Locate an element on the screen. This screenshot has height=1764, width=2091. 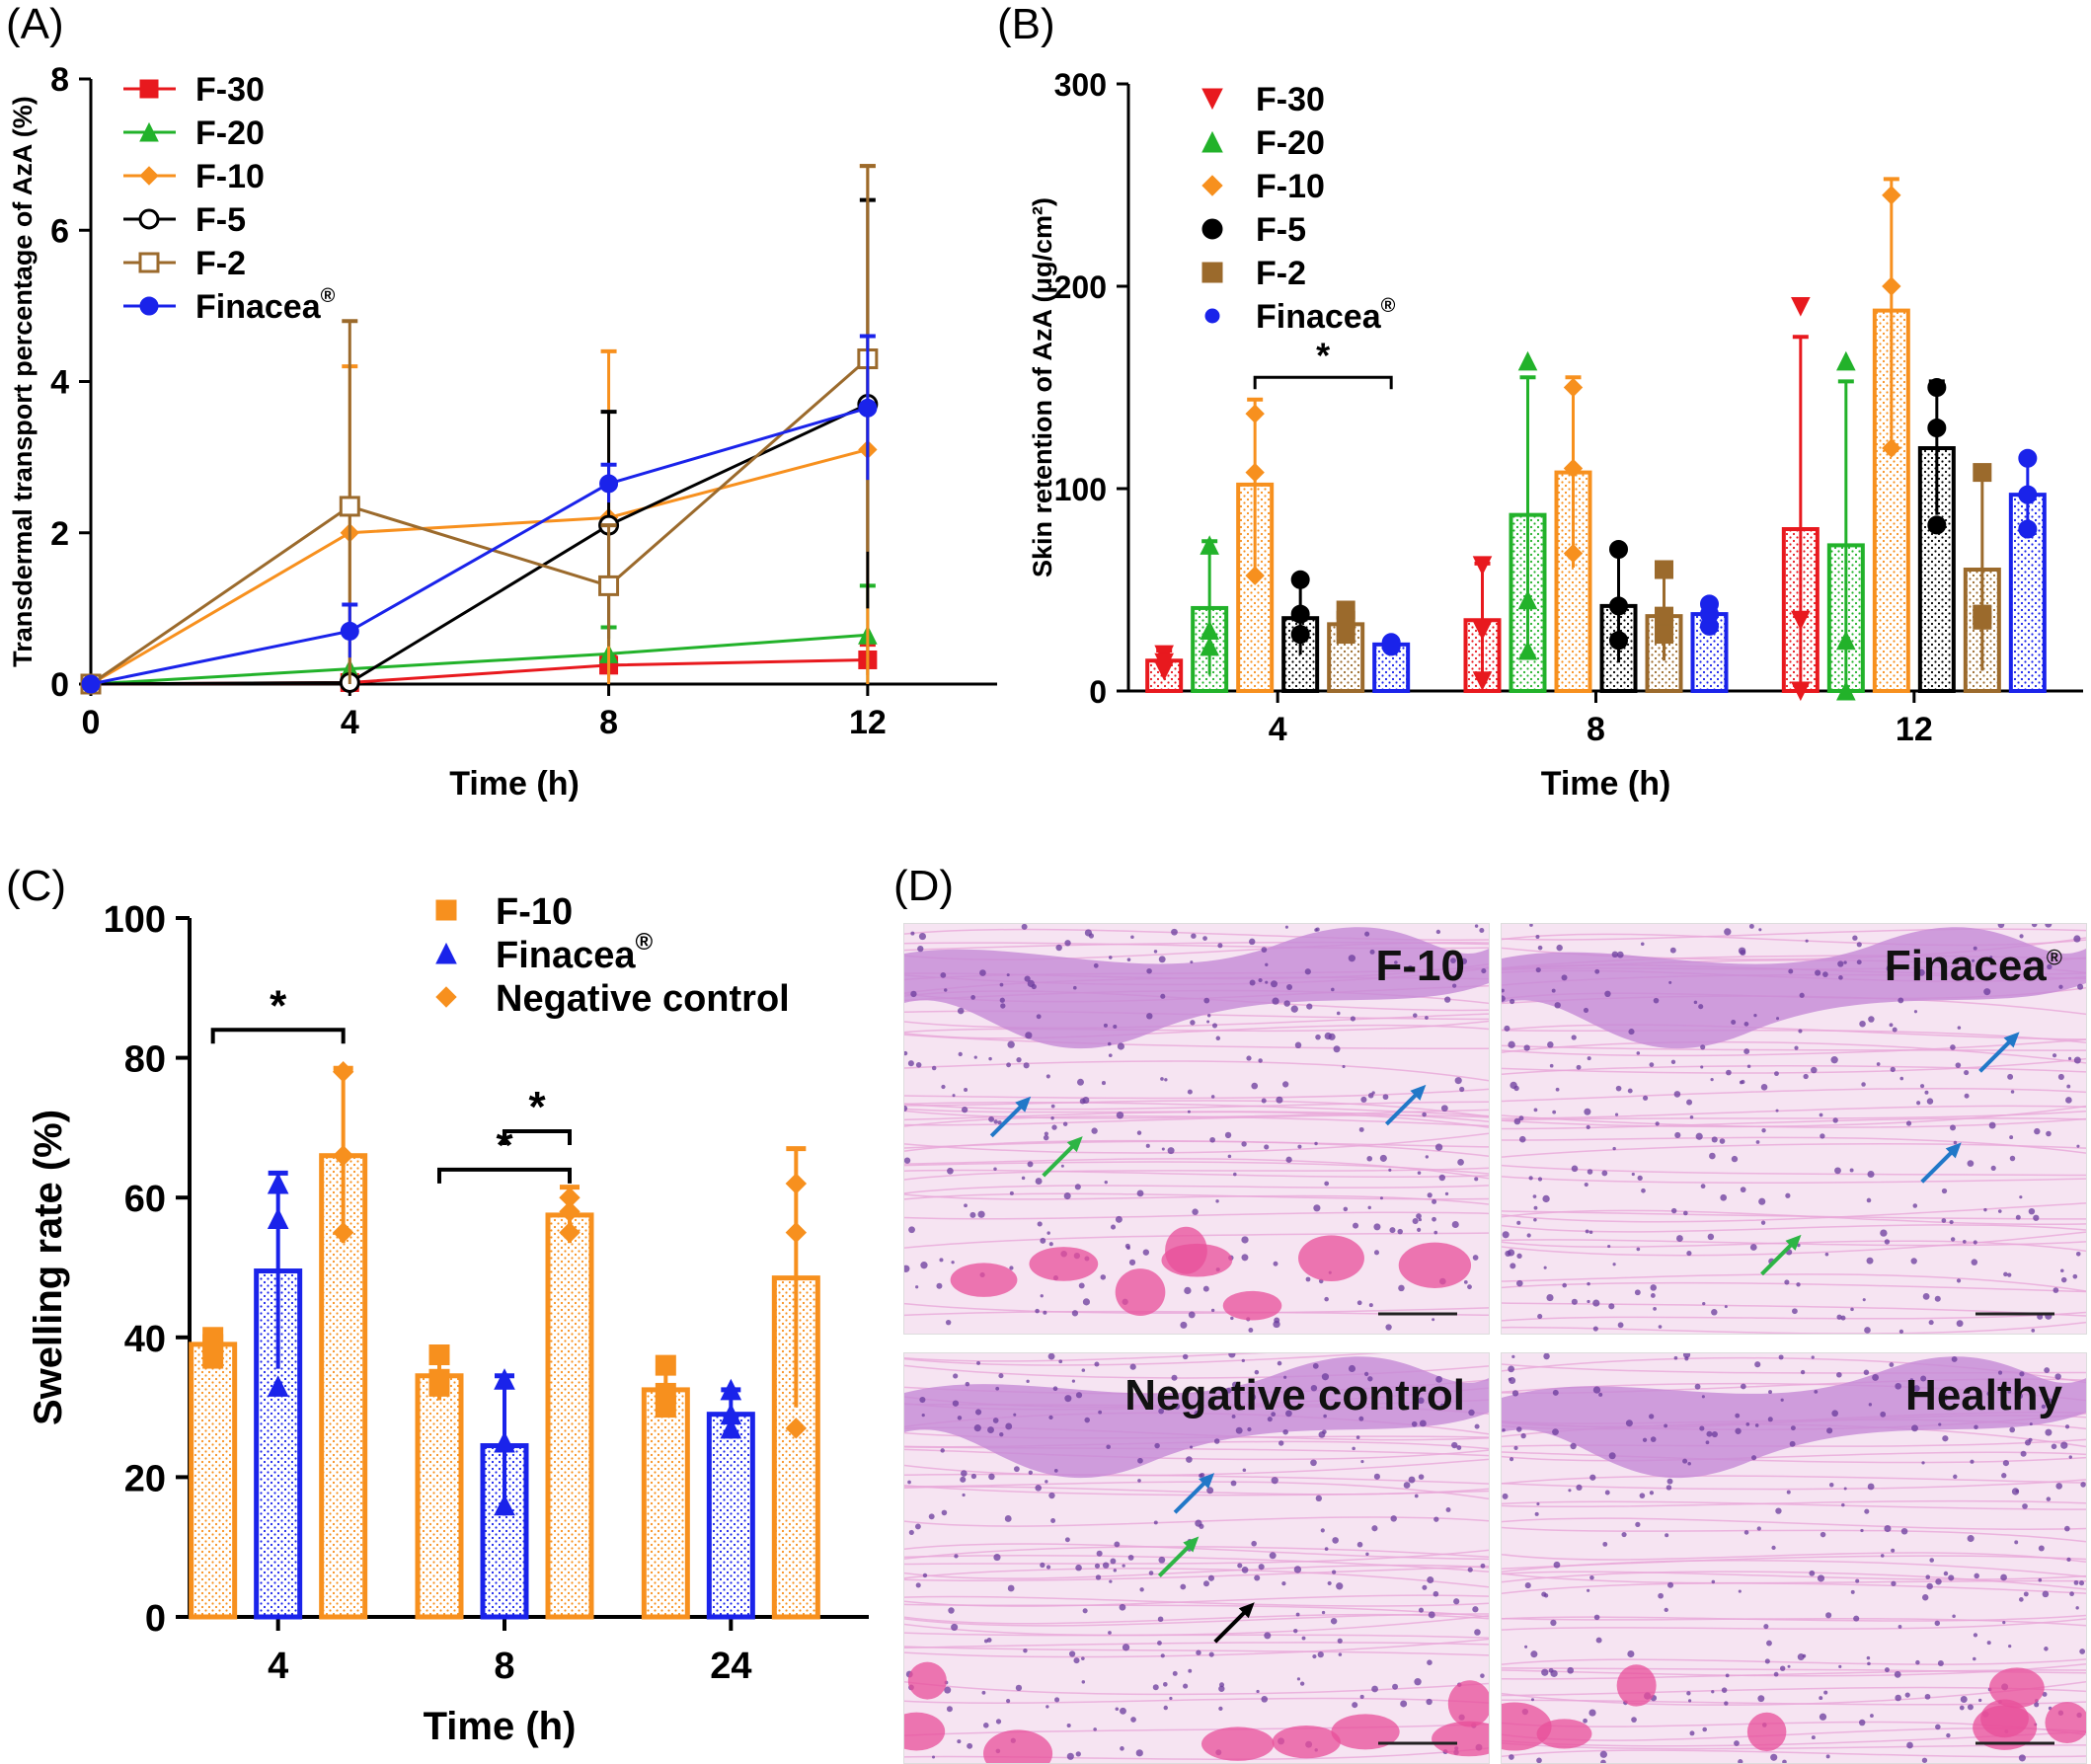
x-axis-title: Time (h) is located at coordinates (1606, 784).